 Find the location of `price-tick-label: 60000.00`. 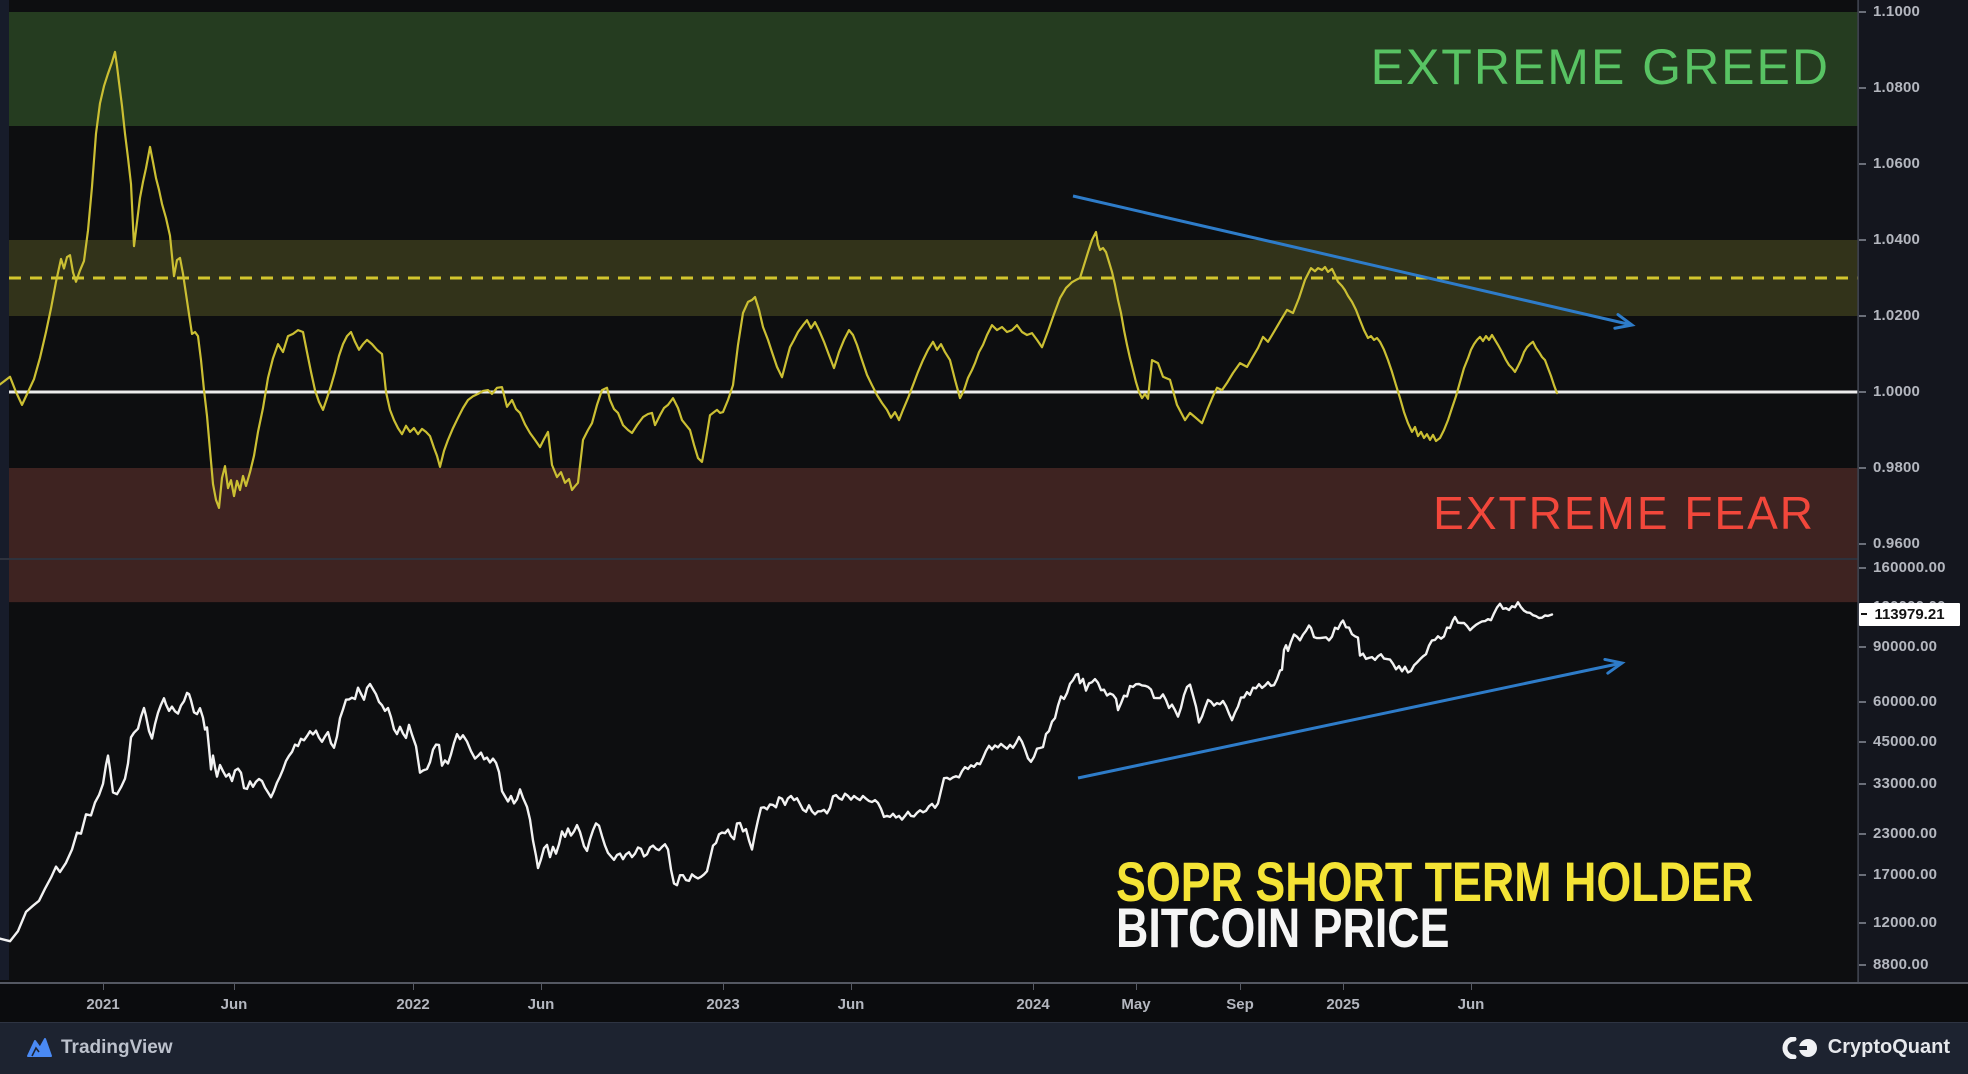

price-tick-label: 60000.00 is located at coordinates (1905, 702).